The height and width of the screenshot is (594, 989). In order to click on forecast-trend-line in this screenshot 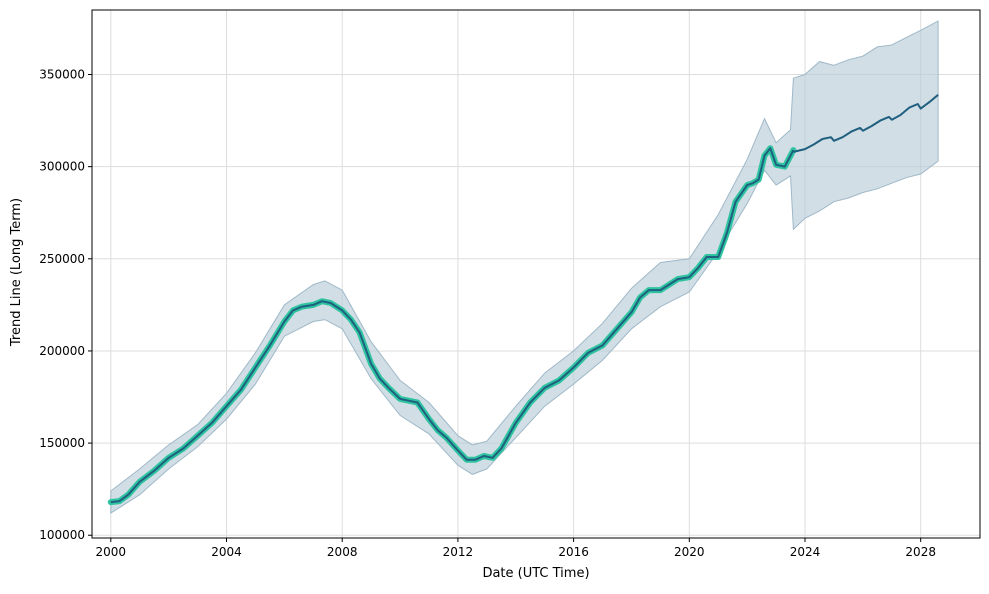, I will do `click(866, 123)`.